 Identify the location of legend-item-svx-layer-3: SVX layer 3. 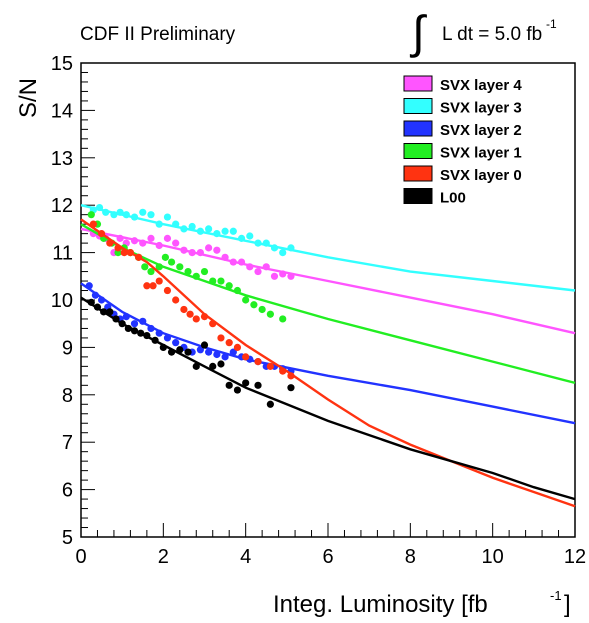
(462, 107).